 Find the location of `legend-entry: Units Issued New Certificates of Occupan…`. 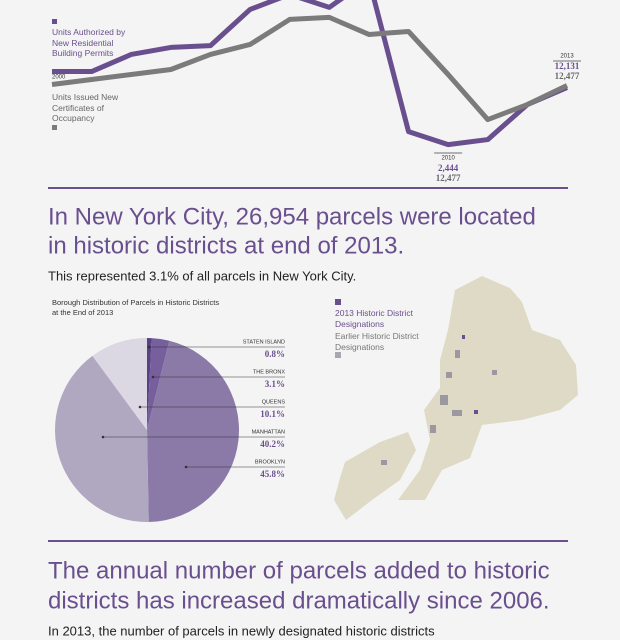

legend-entry: Units Issued New Certificates of Occupan… is located at coordinates (85, 107).